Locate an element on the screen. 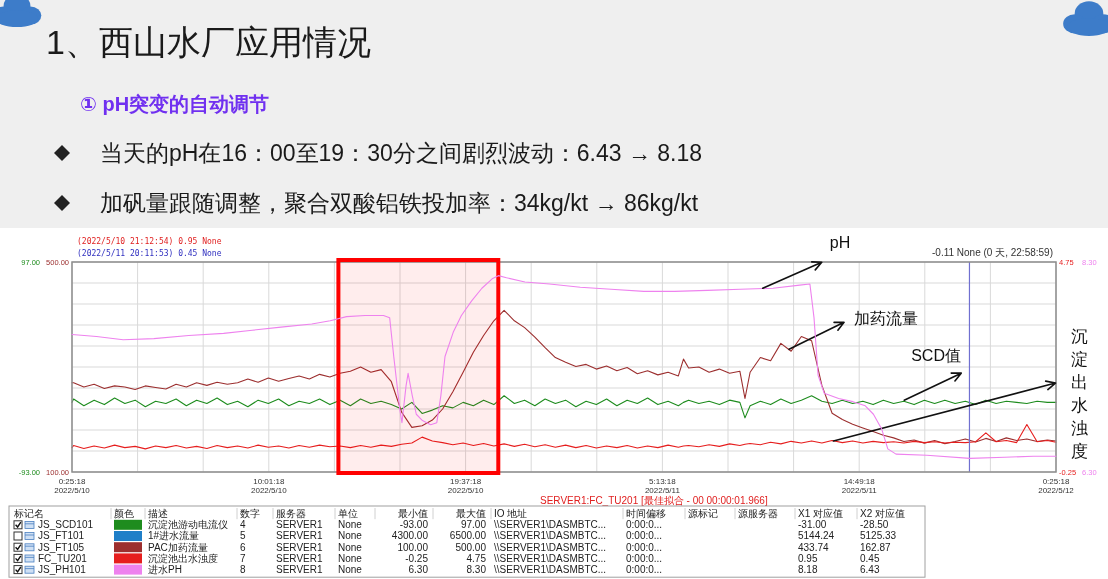  legend-label: 1#进水流量 is located at coordinates (174, 536).